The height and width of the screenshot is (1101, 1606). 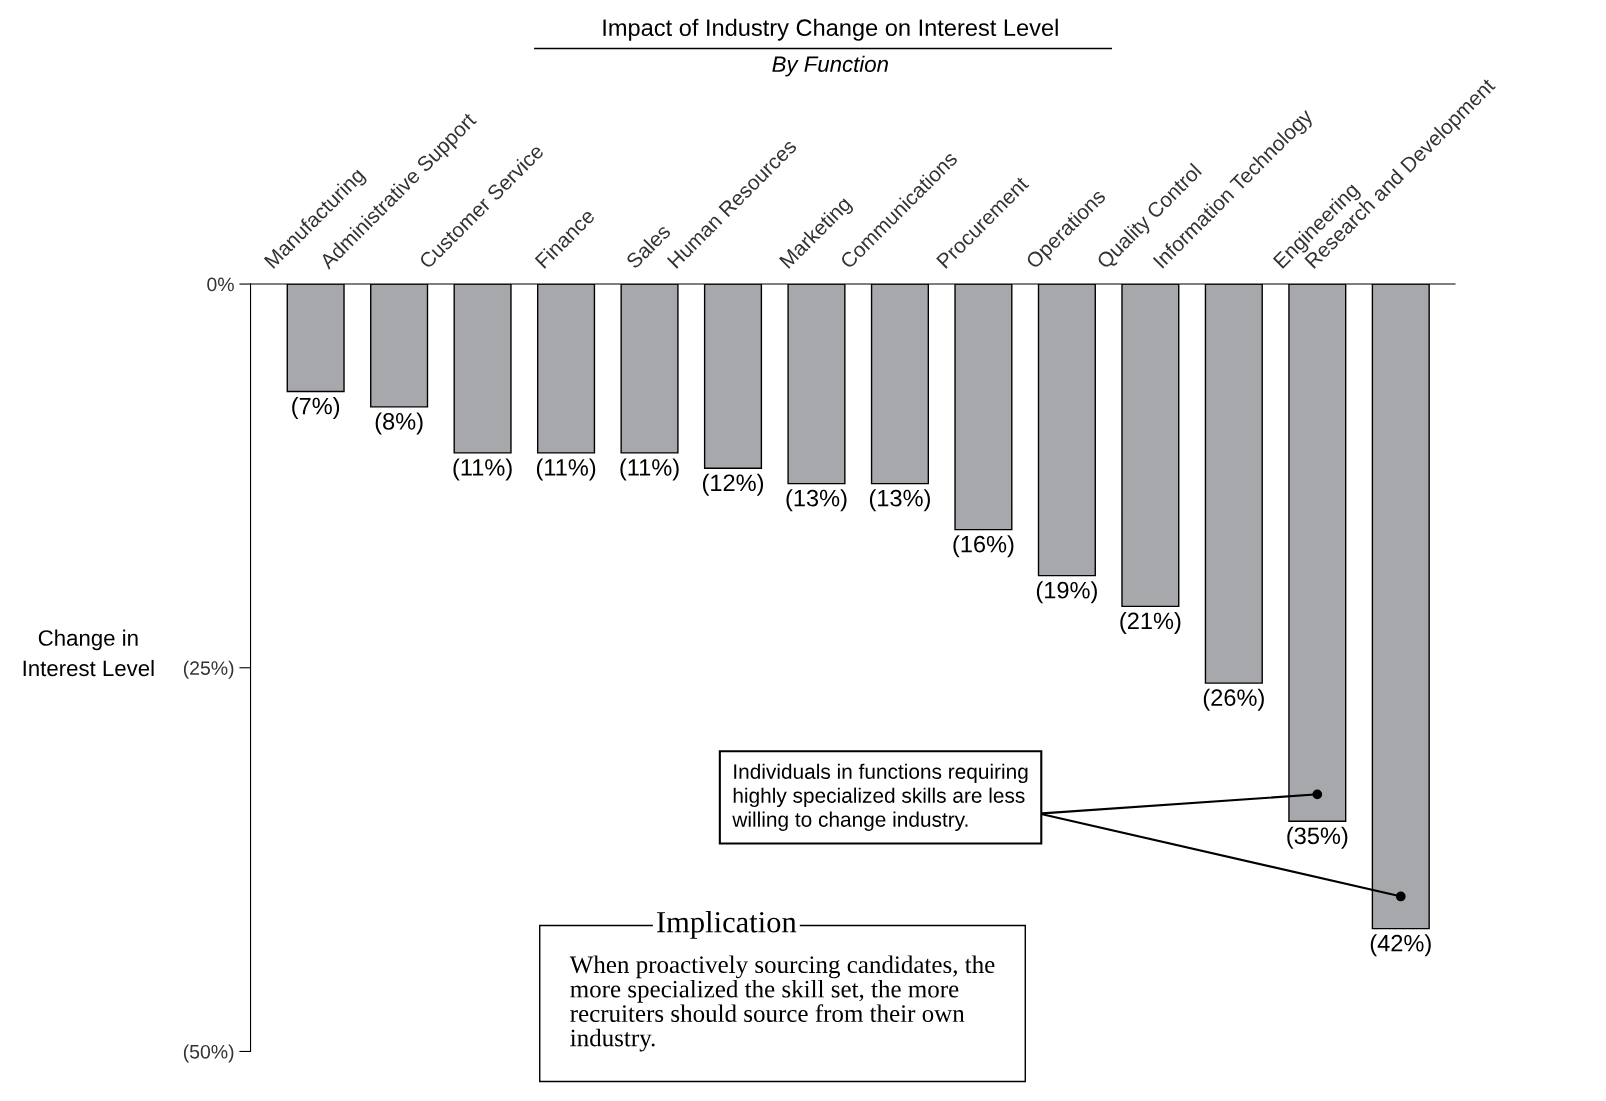 What do you see at coordinates (830, 29) in the screenshot?
I see `chart-title: Impact of Industry Change on Interest Level` at bounding box center [830, 29].